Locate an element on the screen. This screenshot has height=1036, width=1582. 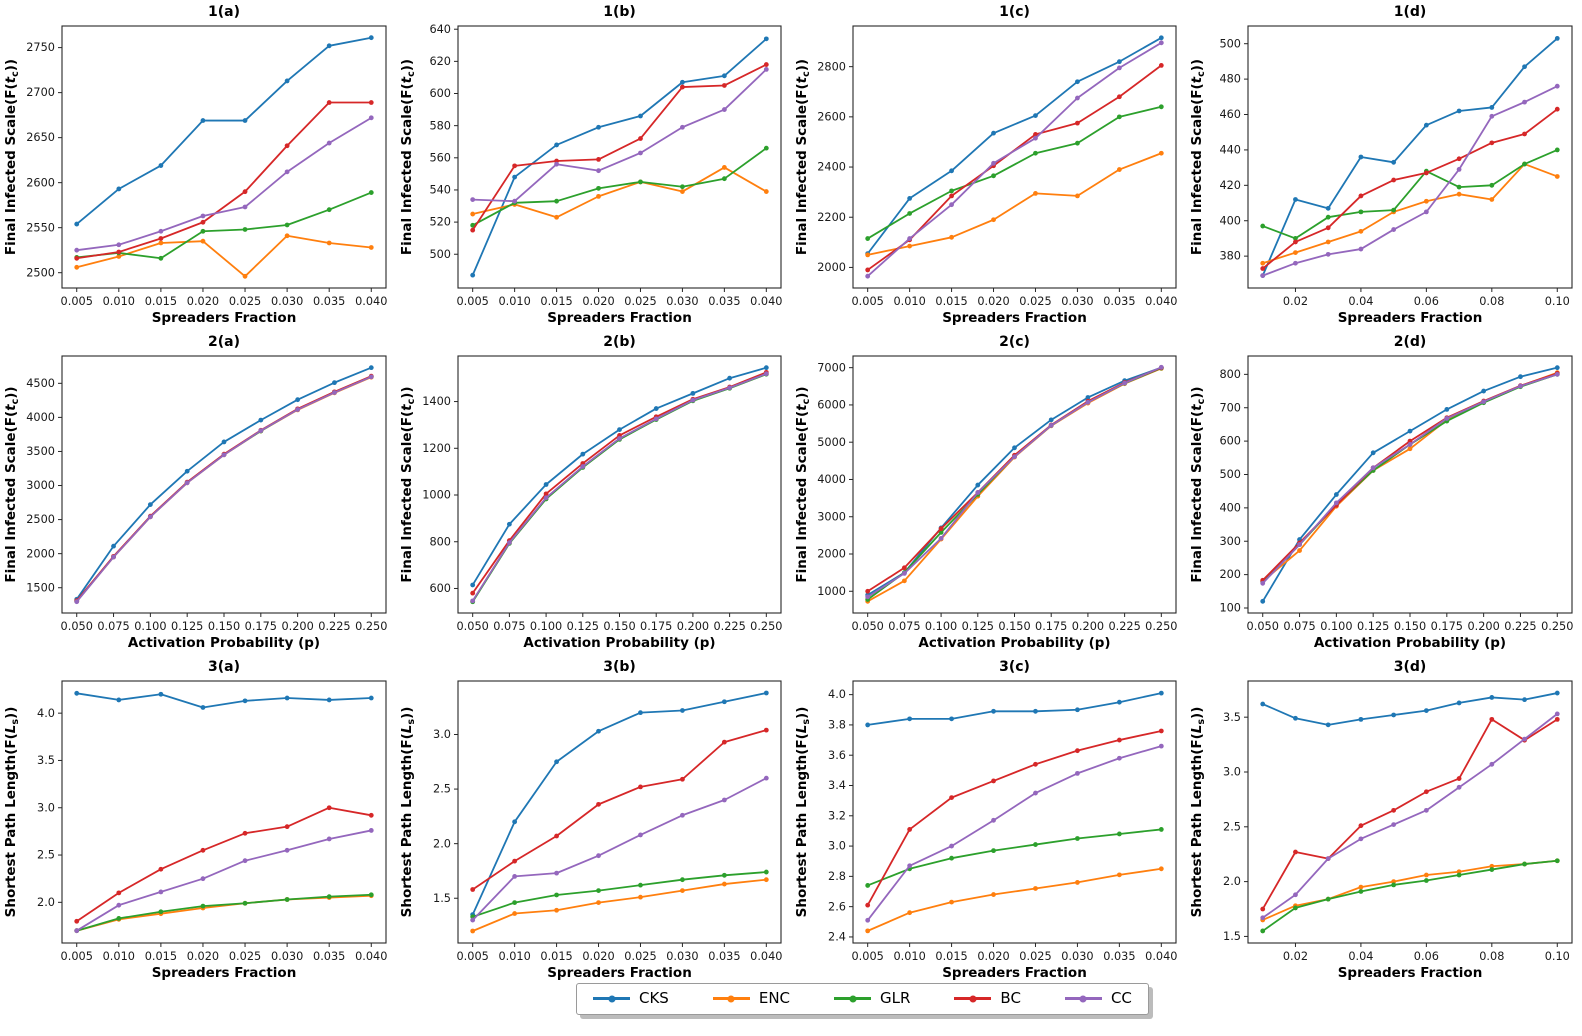
y-tick-label: 5000 is located at coordinates (831, 442).